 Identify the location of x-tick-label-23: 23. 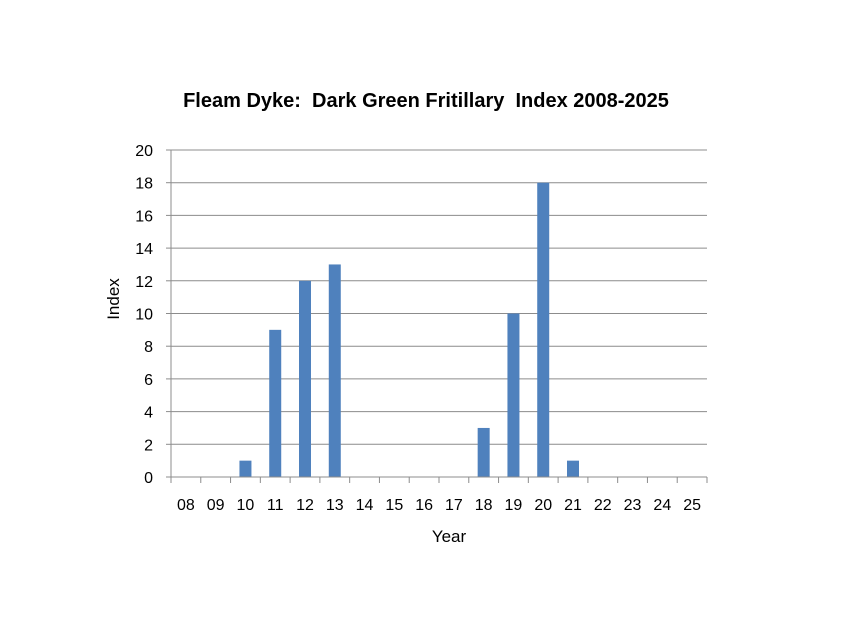
(633, 505).